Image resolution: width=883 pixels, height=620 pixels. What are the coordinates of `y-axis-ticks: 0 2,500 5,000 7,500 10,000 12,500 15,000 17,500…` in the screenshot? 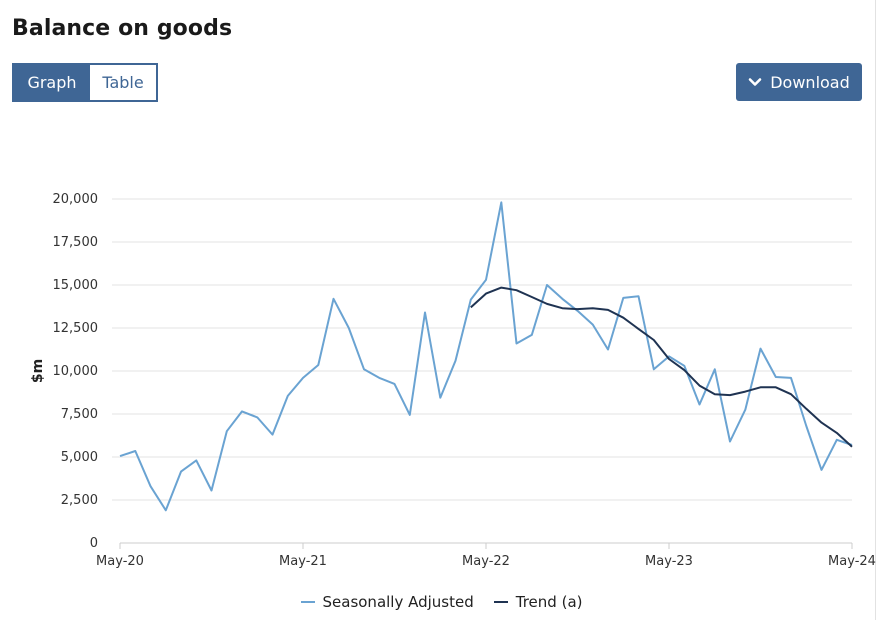 It's located at (76, 371).